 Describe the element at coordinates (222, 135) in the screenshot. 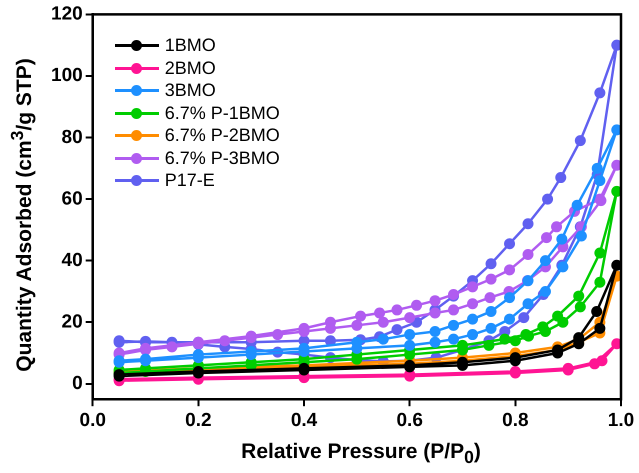

I see `legend-label: 6.7% P-2BMO` at that location.